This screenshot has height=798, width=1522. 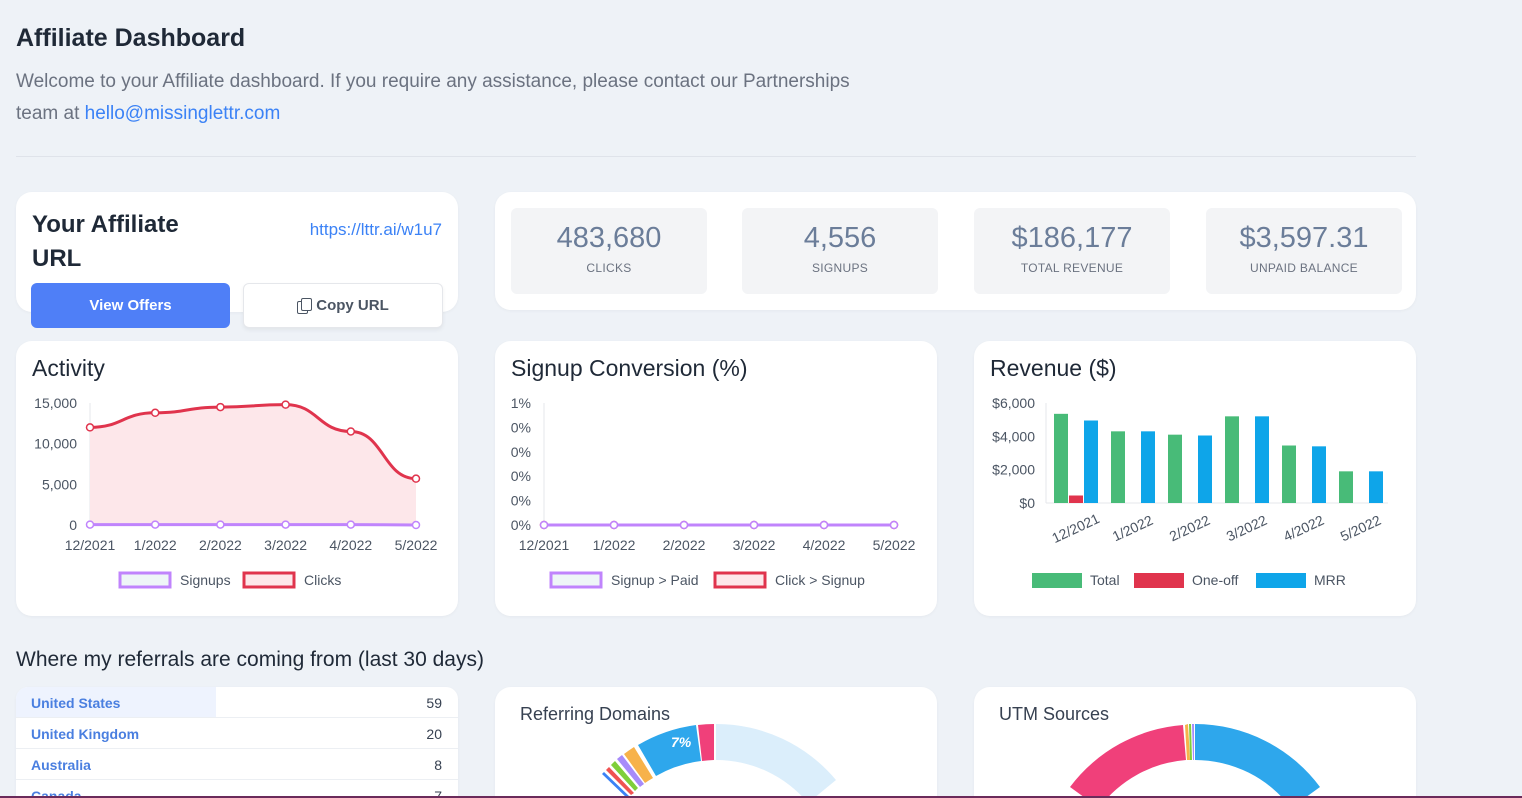 What do you see at coordinates (840, 268) in the screenshot?
I see `stat-label: SIGNUPS` at bounding box center [840, 268].